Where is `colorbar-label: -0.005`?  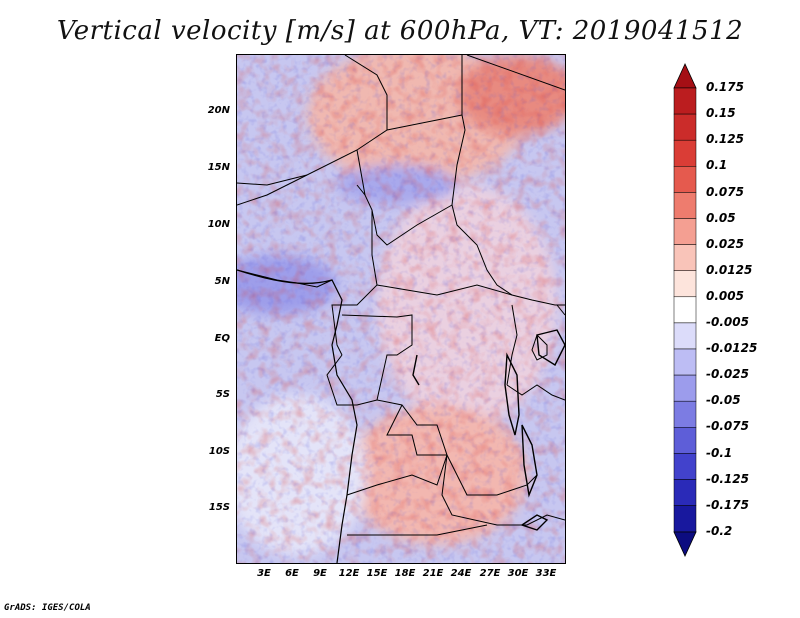
colorbar-label: -0.005 is located at coordinates (727, 322).